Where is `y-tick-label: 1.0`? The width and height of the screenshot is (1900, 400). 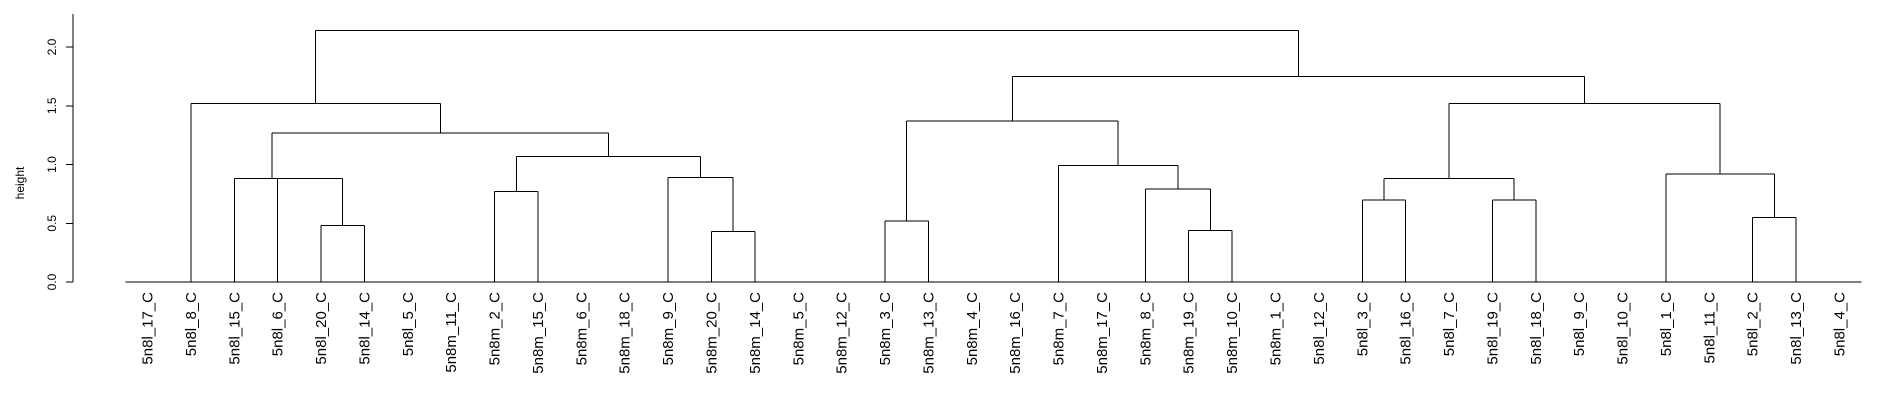
y-tick-label: 1.0 is located at coordinates (52, 164).